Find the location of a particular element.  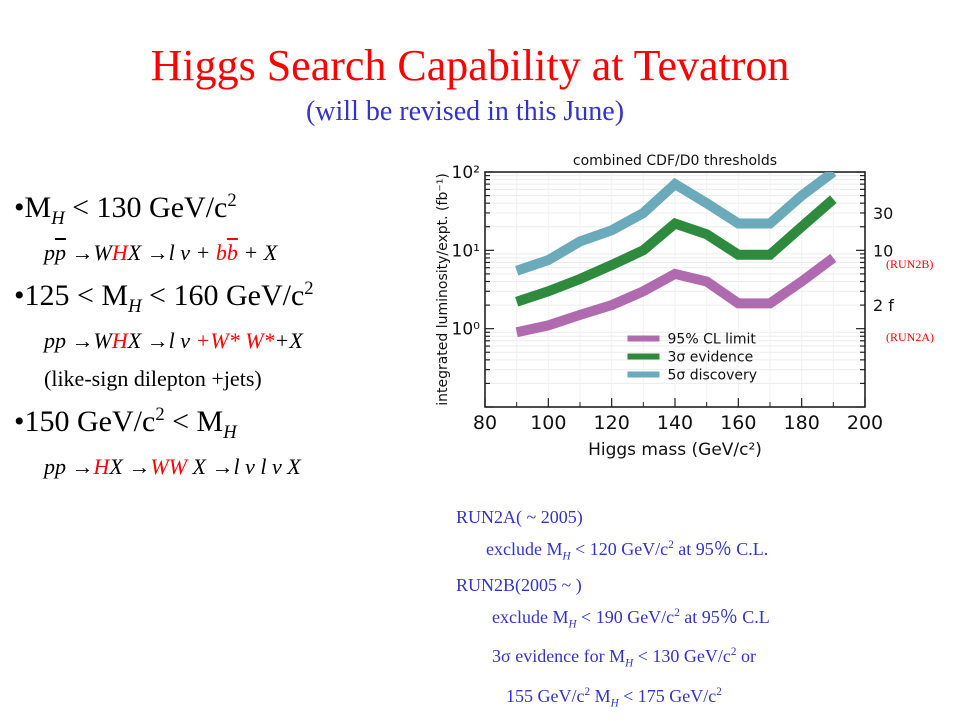

reaction-text: →W is located at coordinates (89, 252).